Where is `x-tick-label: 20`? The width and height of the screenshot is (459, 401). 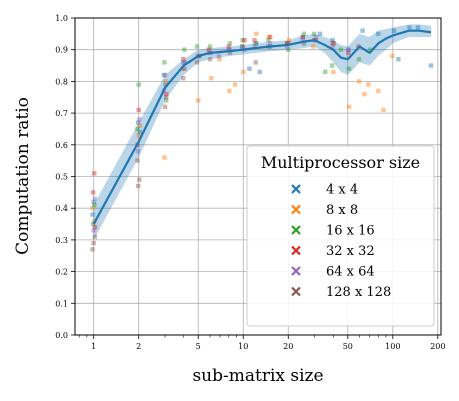
x-tick-label: 20 is located at coordinates (288, 346).